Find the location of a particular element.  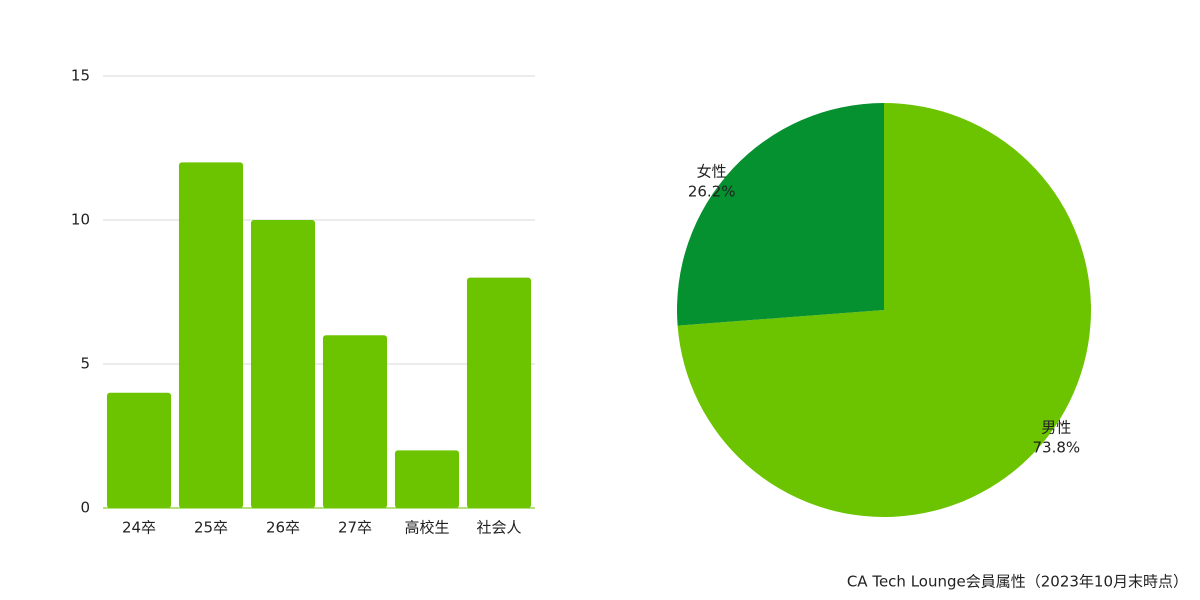

slice-name: 男性 is located at coordinates (1056, 427).